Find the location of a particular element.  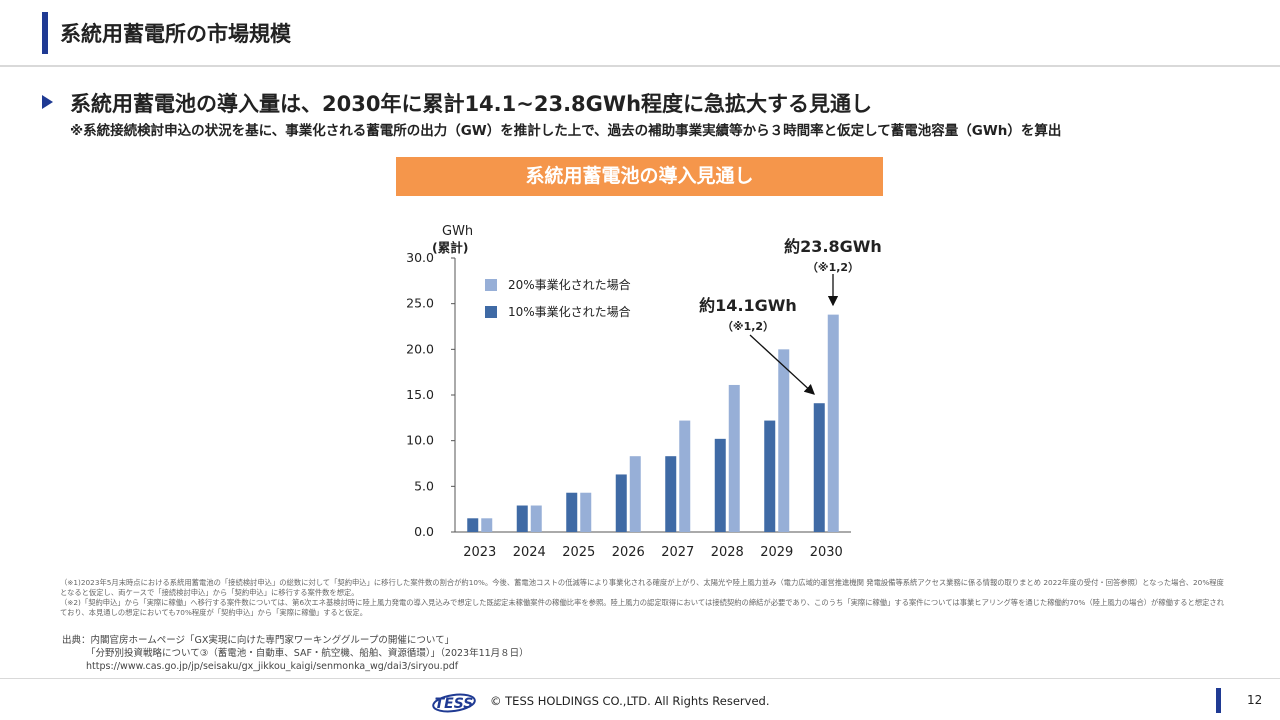

annotation-2030-20pct-value: 約23.8GWh is located at coordinates (833, 246).